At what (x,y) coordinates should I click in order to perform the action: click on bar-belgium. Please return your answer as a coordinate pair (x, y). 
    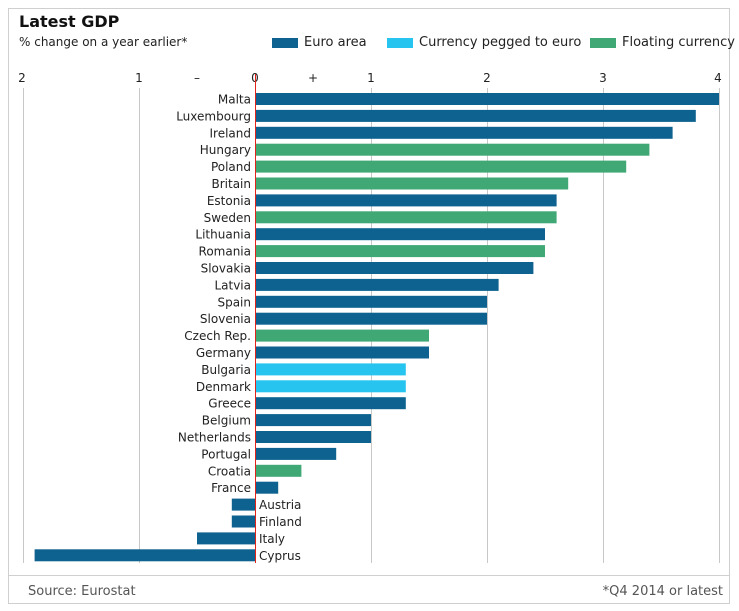
    Looking at the image, I should click on (313, 420).